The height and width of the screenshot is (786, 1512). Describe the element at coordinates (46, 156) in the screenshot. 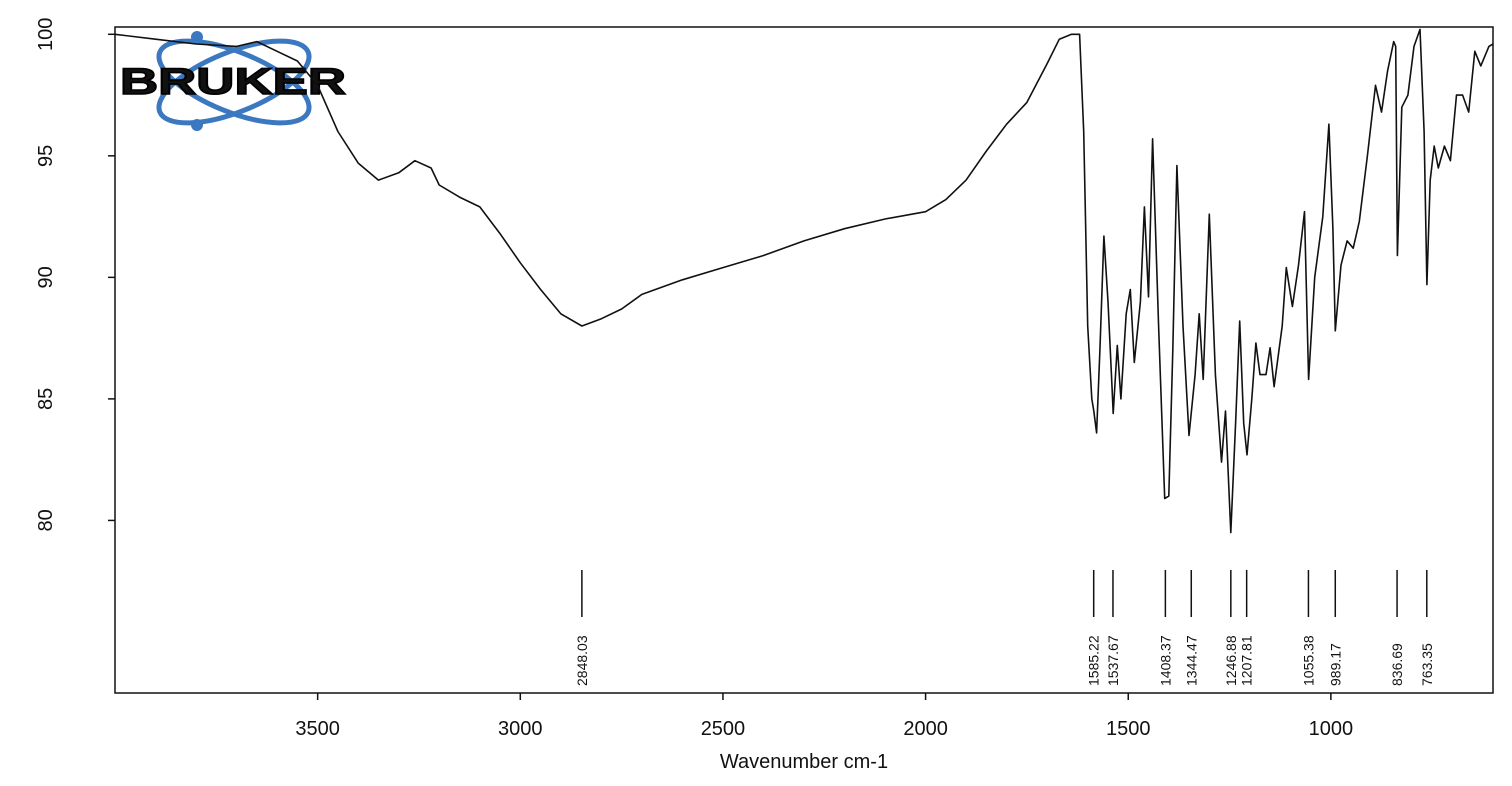

I see `y-tick-label: 95` at that location.